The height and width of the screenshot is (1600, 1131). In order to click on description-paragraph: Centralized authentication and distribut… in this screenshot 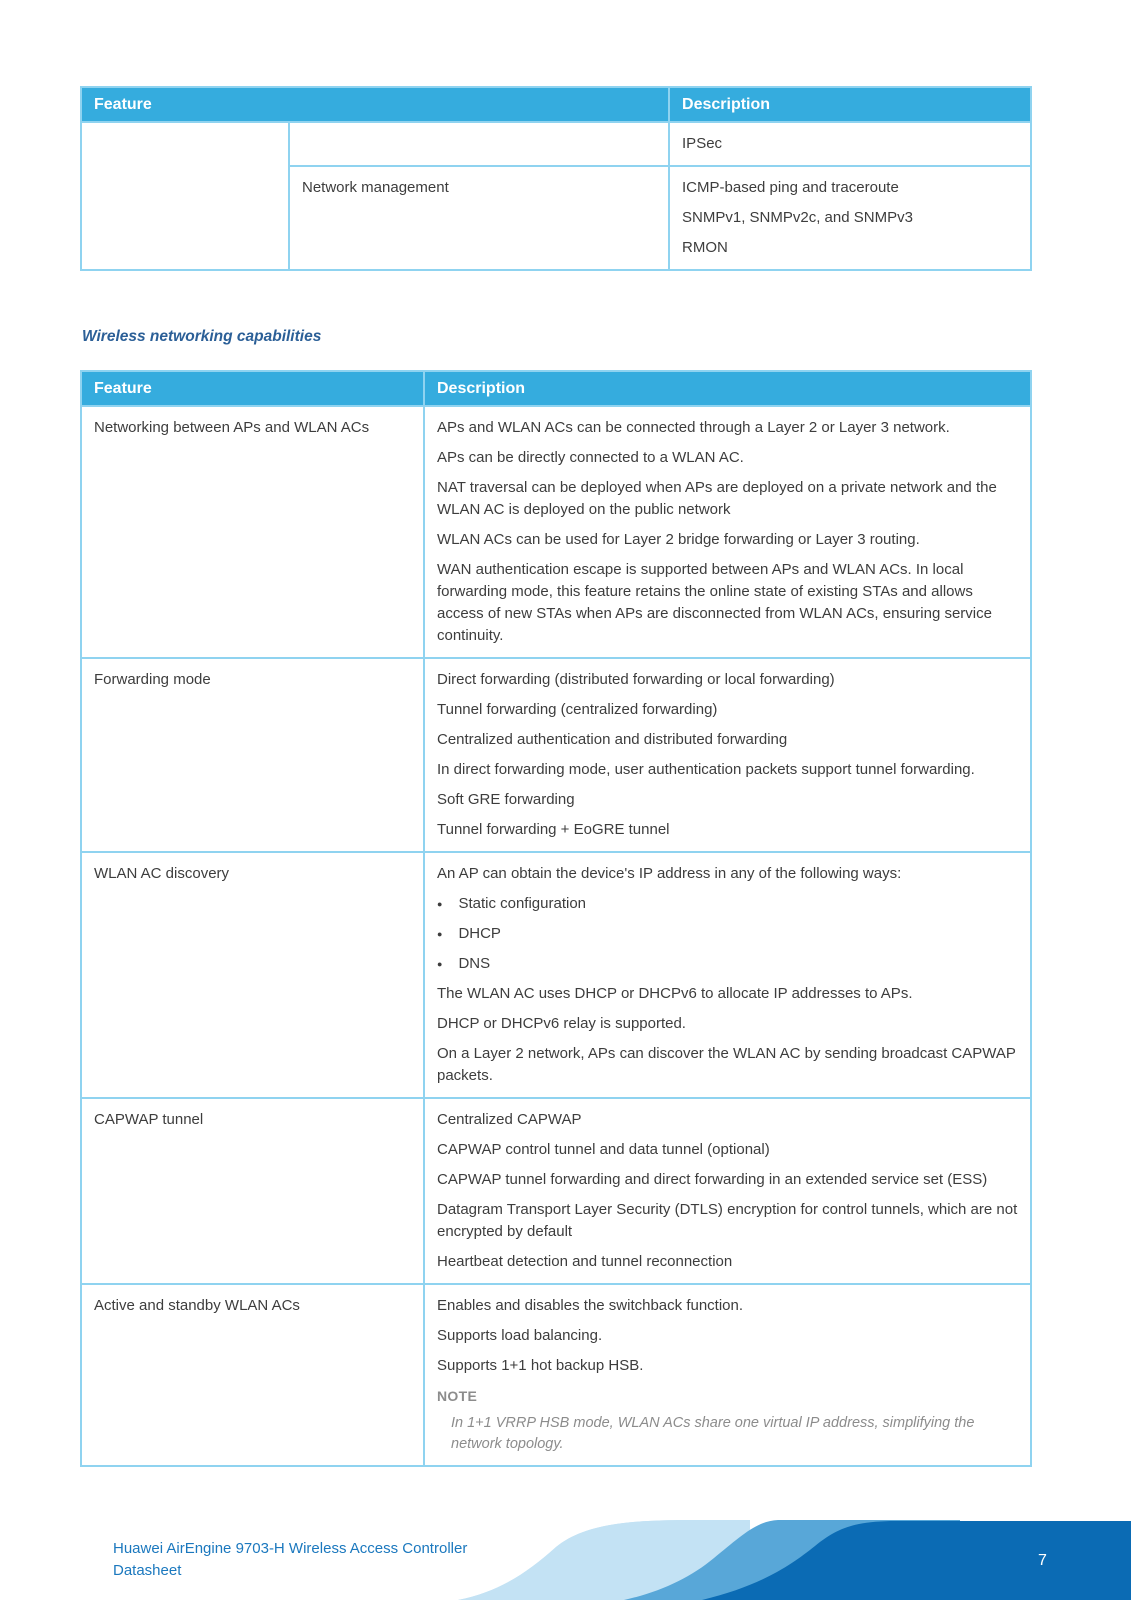, I will do `click(612, 739)`.